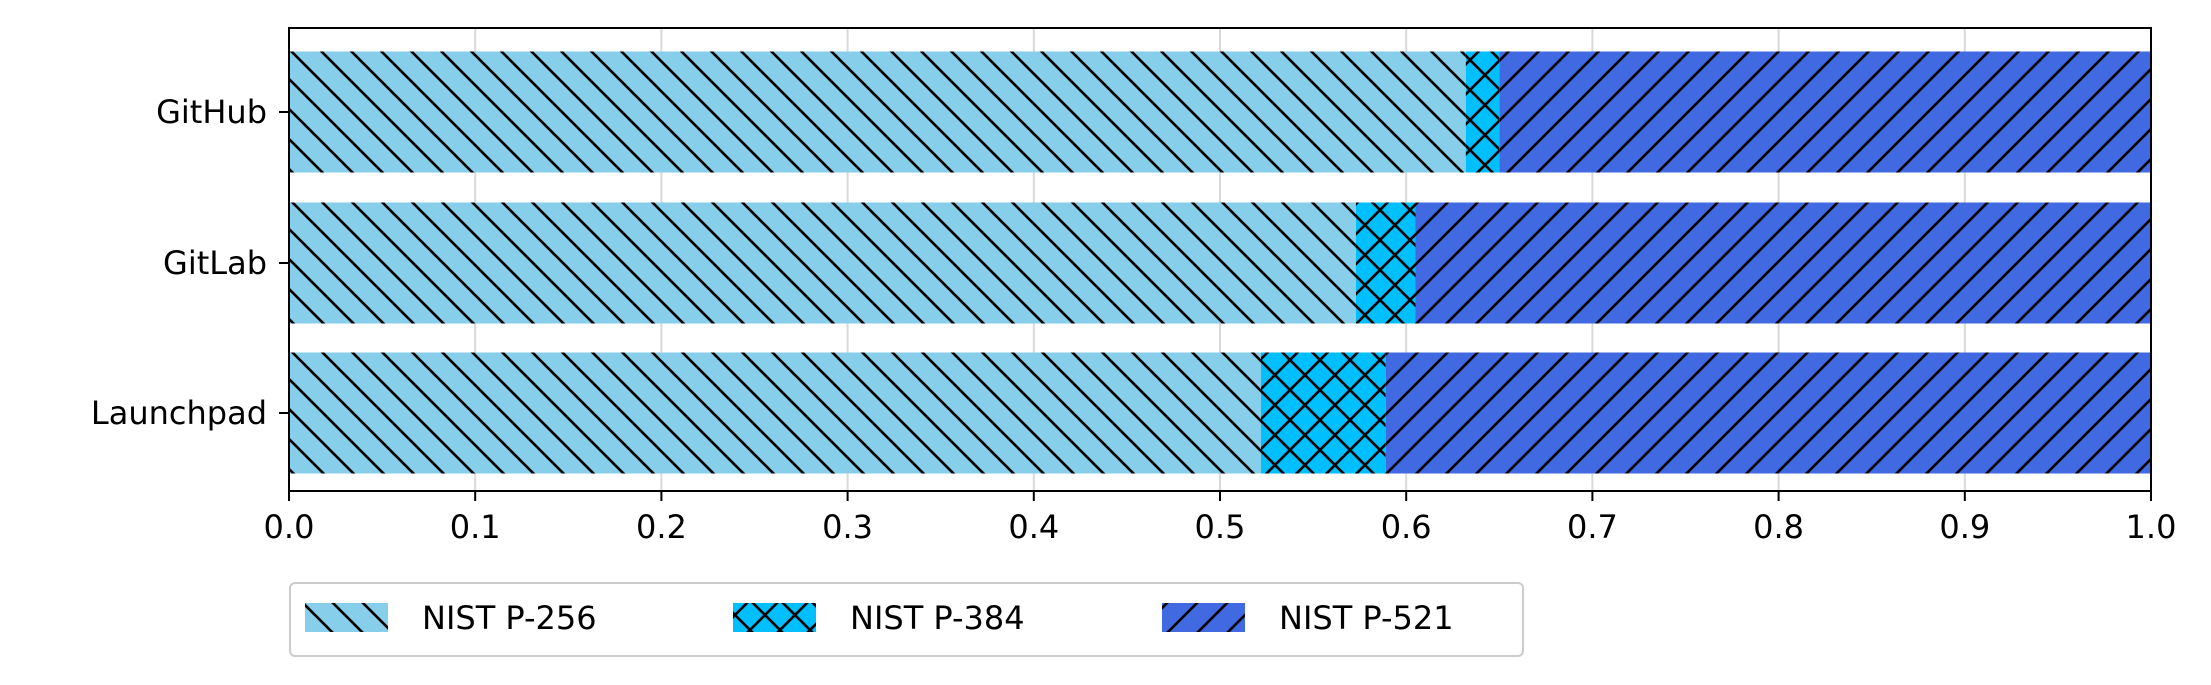 This screenshot has width=2211, height=685. What do you see at coordinates (847, 527) in the screenshot?
I see `x-tick-label: 0.3` at bounding box center [847, 527].